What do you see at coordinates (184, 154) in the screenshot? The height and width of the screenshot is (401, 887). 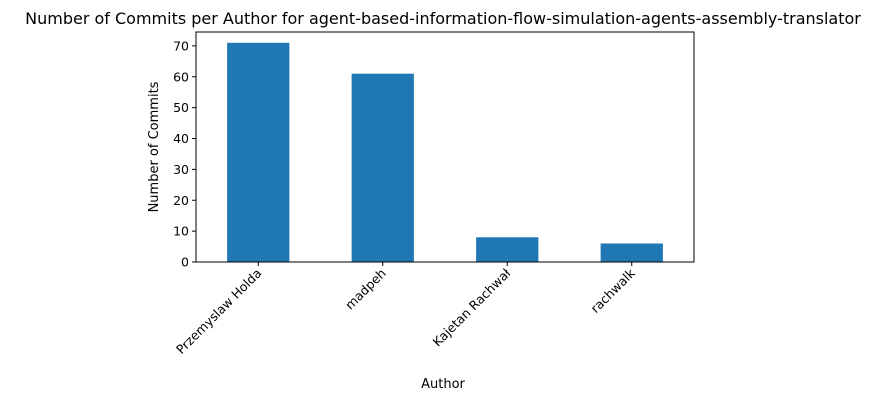 I see `y-axis: 0 10 20 30 40 50 60 70` at bounding box center [184, 154].